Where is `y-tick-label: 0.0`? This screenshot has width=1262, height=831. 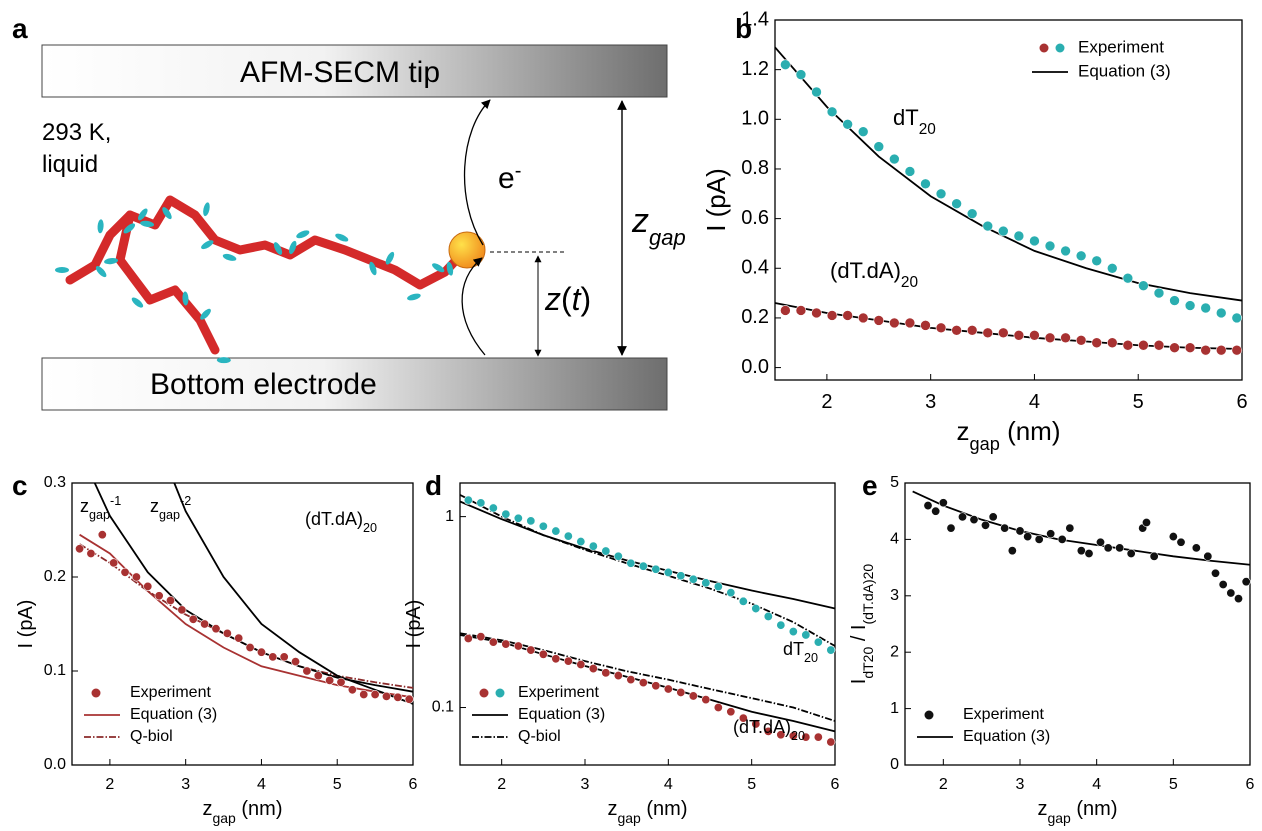
y-tick-label: 0.0 is located at coordinates (55, 764).